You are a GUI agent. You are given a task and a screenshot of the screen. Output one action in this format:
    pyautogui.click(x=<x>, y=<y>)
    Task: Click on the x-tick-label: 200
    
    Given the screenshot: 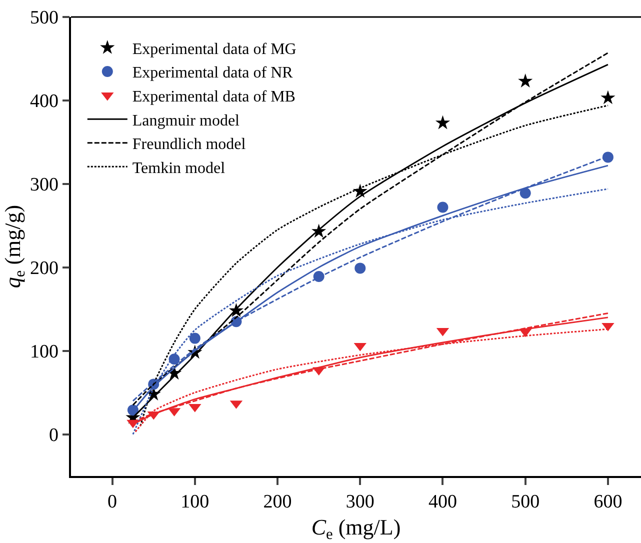 What is the action you would take?
    pyautogui.click(x=277, y=502)
    